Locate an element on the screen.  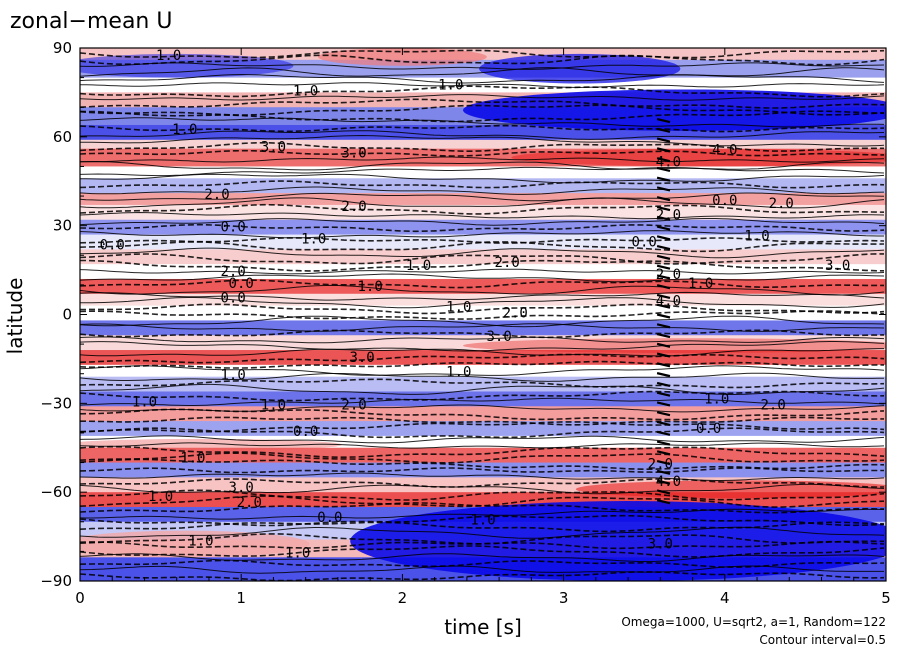
y-tick-label: −60 is located at coordinates (56, 492).